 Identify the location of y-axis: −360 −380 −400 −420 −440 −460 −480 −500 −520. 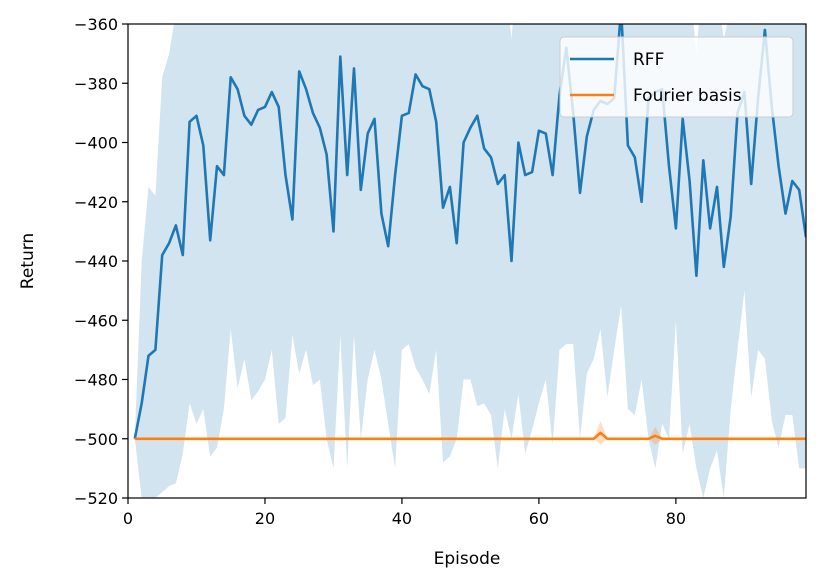
(101, 261).